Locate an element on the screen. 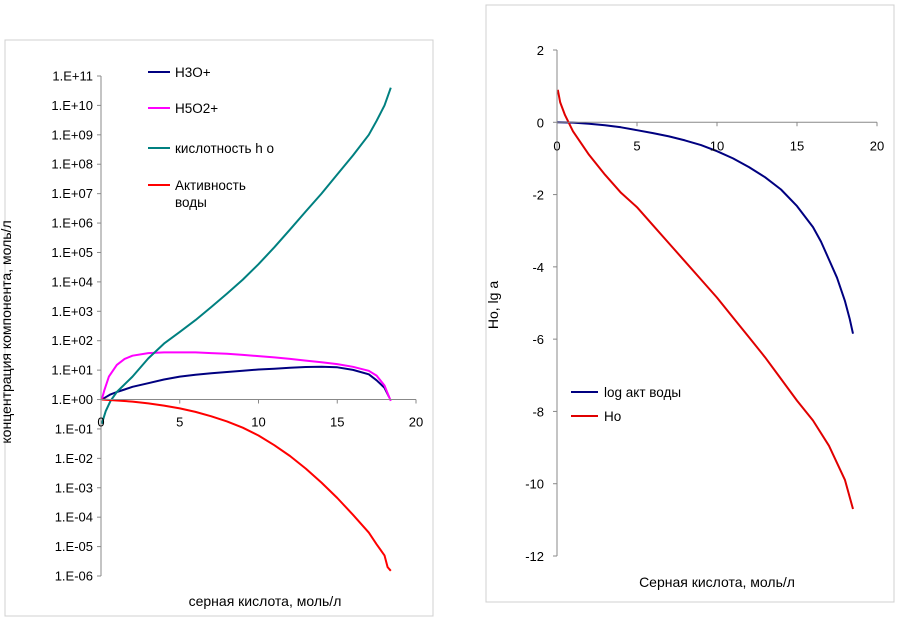  left-chart-legend-label-line: кислотность h o is located at coordinates (224, 148).